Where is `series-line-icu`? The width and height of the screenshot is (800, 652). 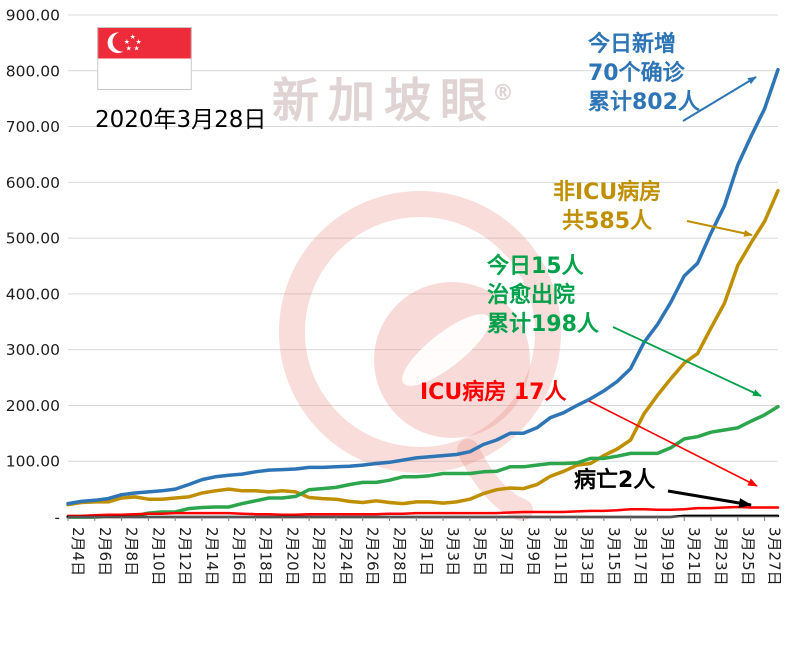
series-line-icu is located at coordinates (423, 511).